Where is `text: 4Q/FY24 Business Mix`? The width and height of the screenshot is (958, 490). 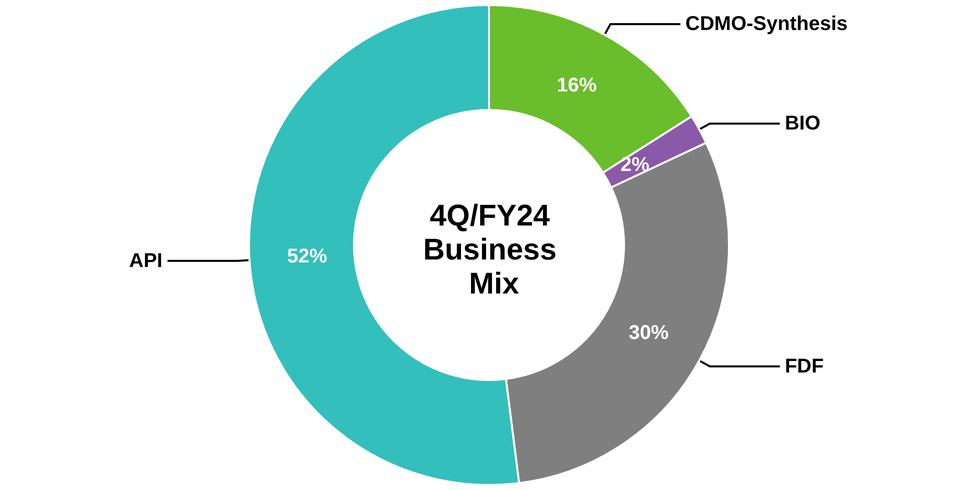
text: 4Q/FY24 Business Mix is located at coordinates (494, 250).